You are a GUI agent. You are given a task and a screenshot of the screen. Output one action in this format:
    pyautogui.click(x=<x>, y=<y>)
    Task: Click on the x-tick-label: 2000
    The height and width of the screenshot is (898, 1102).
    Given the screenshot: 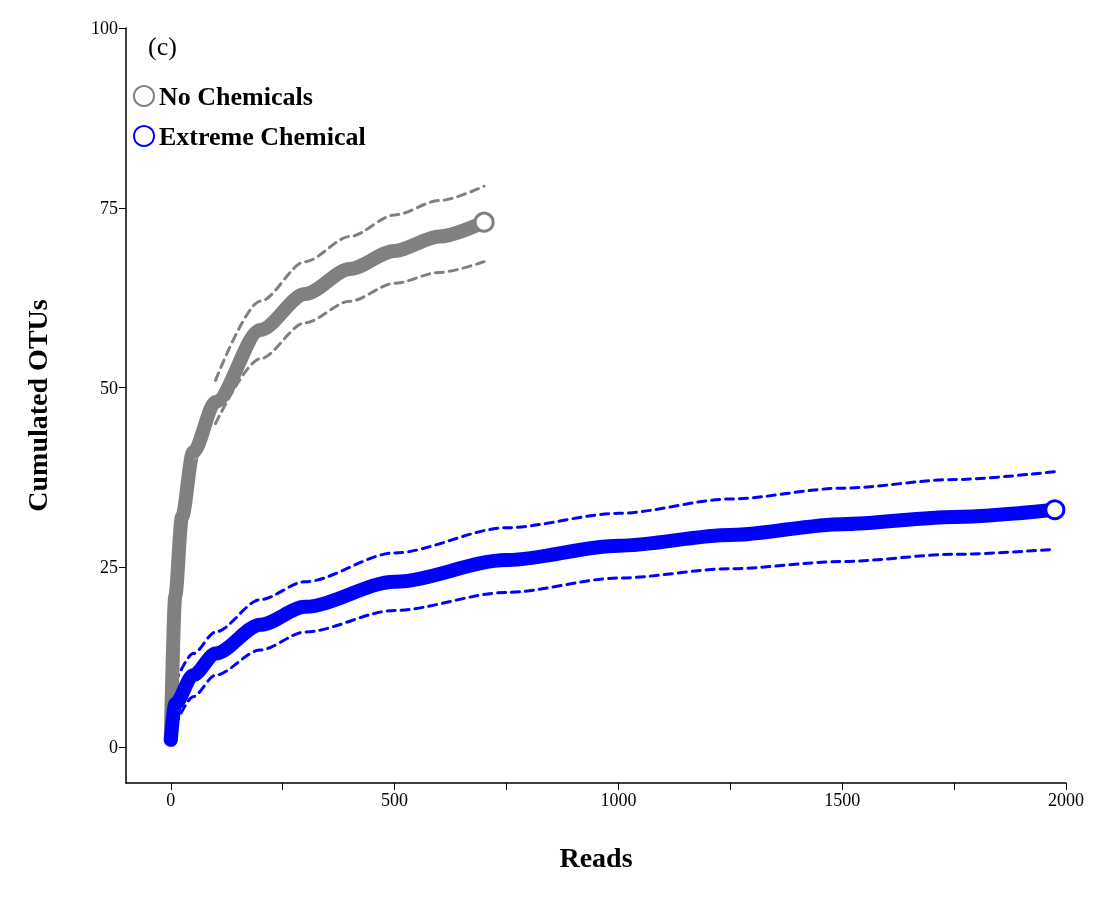 What is the action you would take?
    pyautogui.click(x=1066, y=800)
    